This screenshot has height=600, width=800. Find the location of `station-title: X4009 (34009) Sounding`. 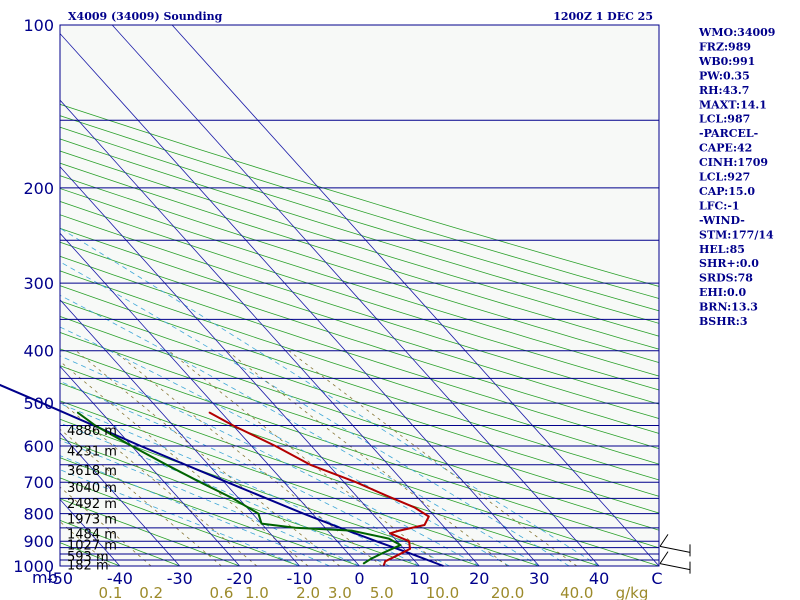

station-title: X4009 (34009) Sounding is located at coordinates (145, 16).